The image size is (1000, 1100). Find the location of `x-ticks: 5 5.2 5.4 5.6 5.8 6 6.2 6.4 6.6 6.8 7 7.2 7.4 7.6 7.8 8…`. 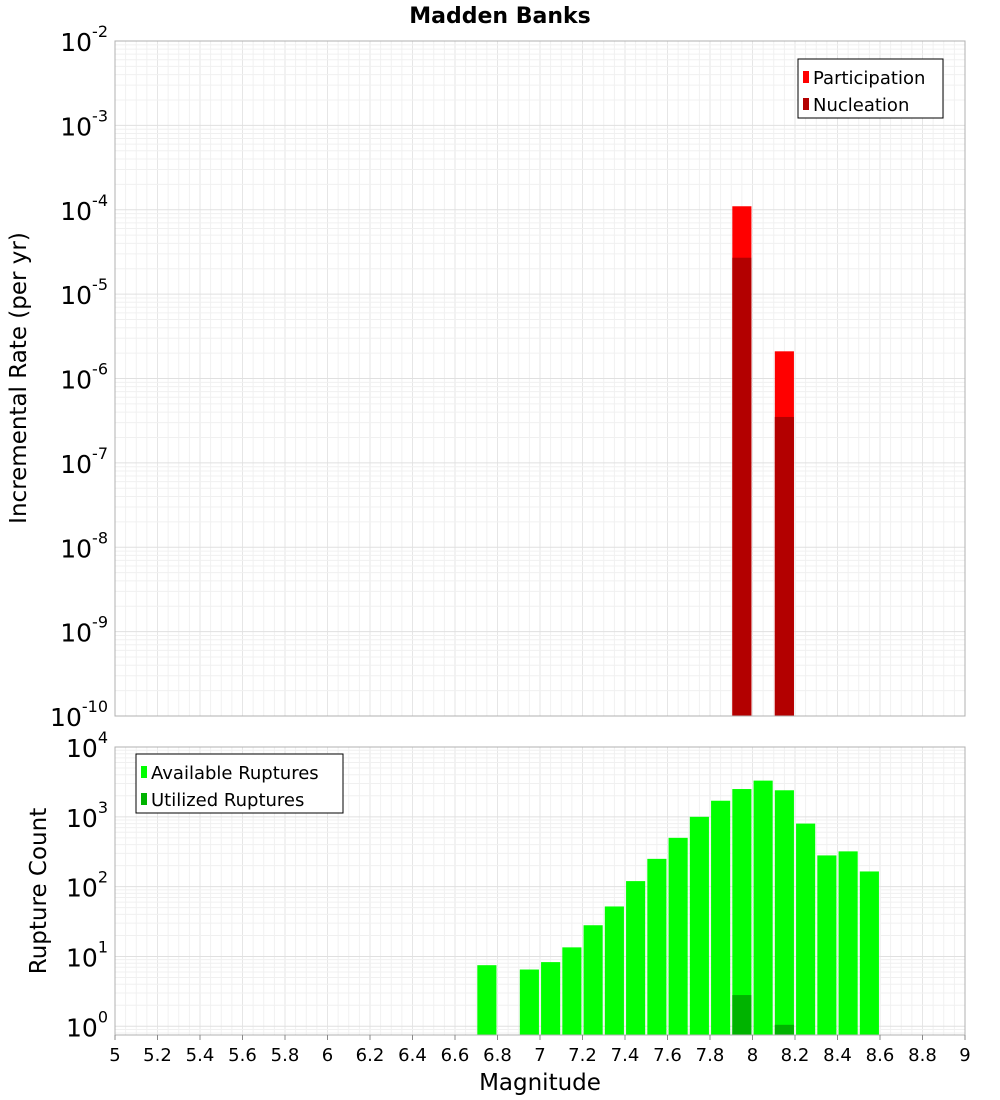

x-ticks: 5 5.2 5.4 5.6 5.8 6 6.2 6.4 6.6 6.8 7 7.2 7.4 7.6 7.8 8… is located at coordinates (540, 1050).